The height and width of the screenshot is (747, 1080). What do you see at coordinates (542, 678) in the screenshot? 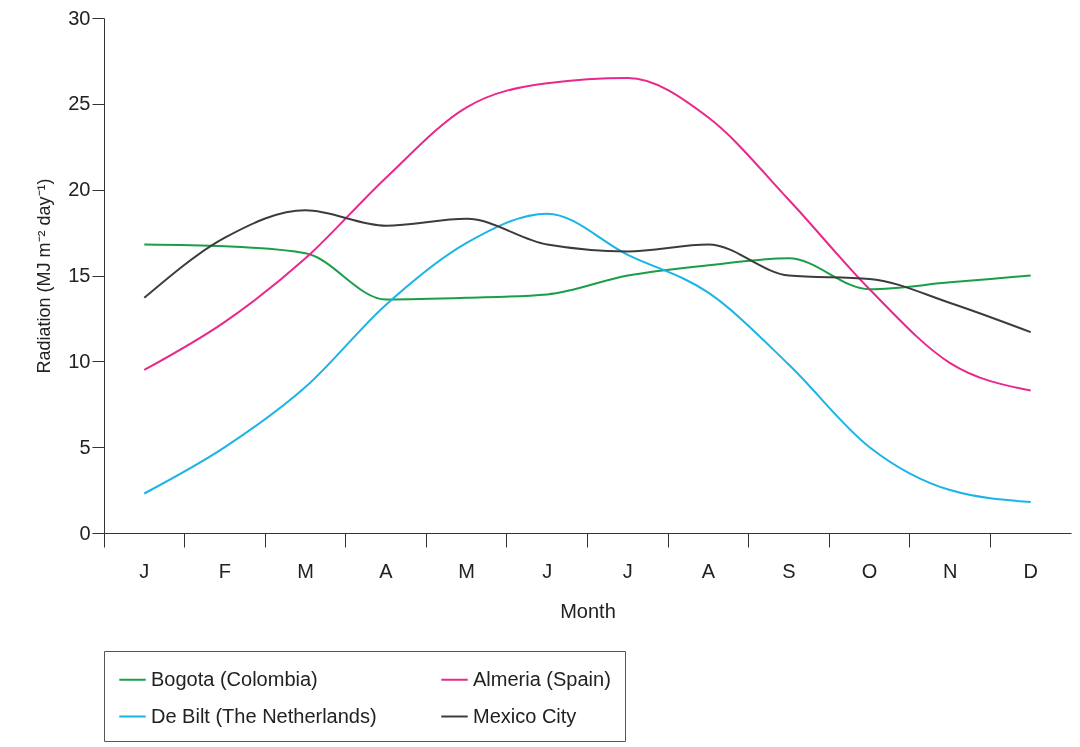
I see `legend-label: Almeria (Spain)` at bounding box center [542, 678].